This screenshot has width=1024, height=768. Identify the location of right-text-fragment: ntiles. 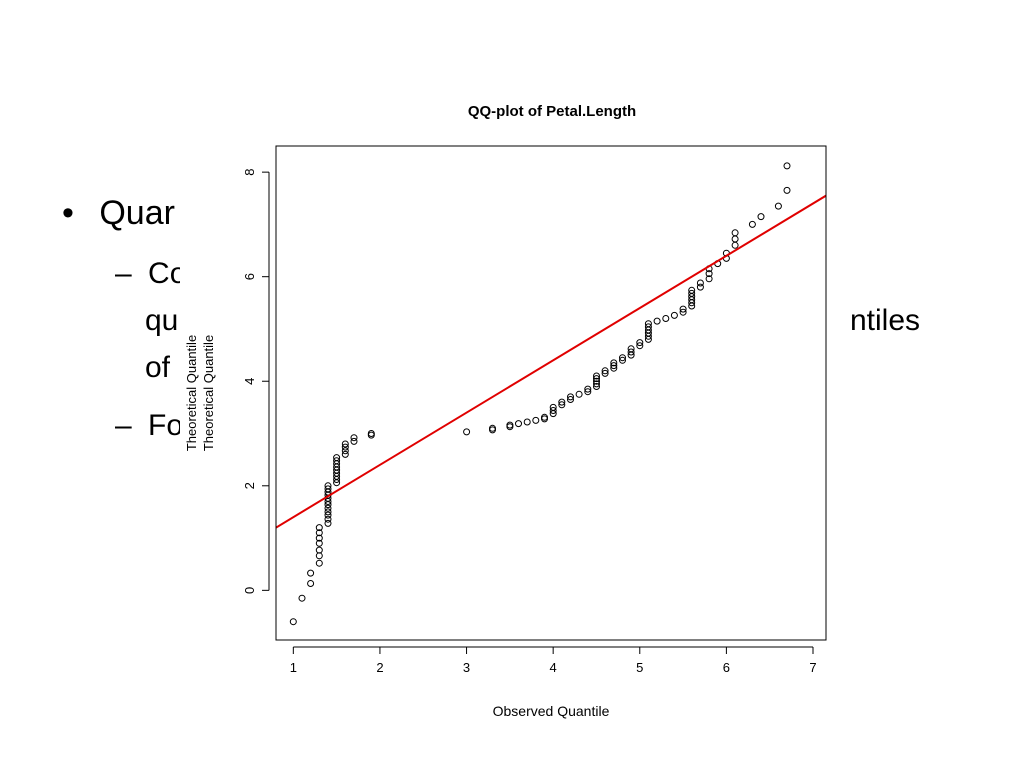
(885, 321).